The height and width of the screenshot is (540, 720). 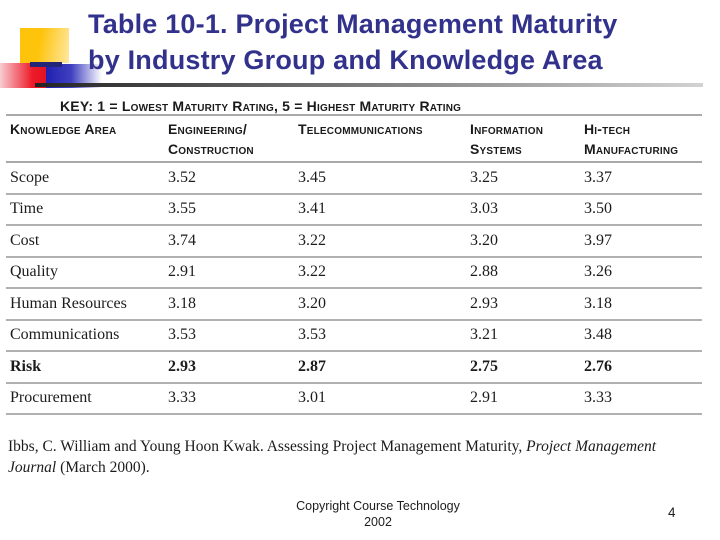 What do you see at coordinates (233, 241) in the screenshot?
I see `cell-value: 3.74` at bounding box center [233, 241].